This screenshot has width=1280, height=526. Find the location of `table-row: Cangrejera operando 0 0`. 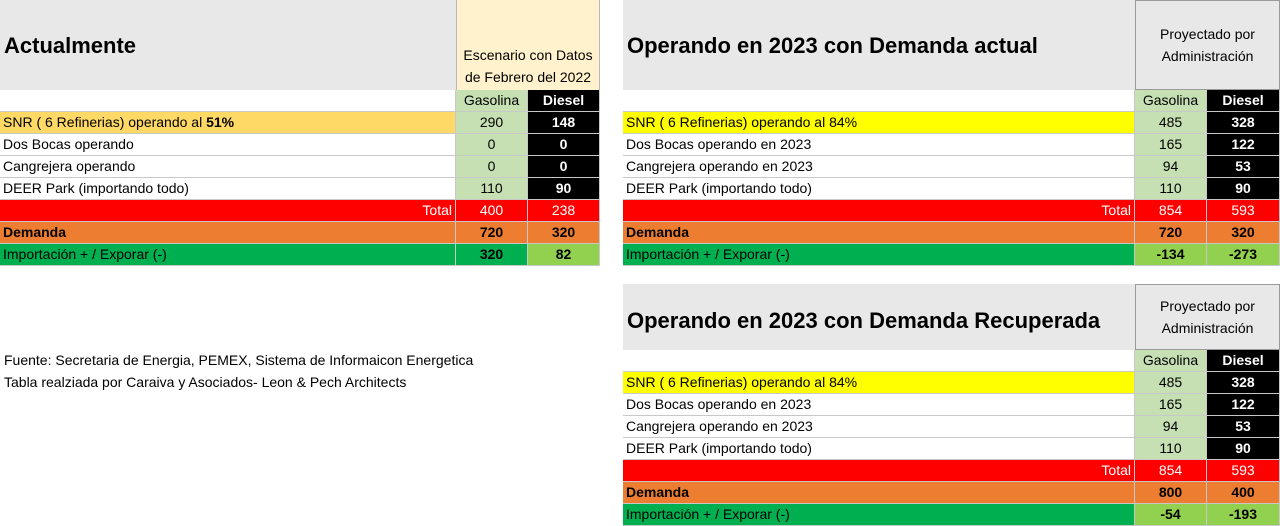

table-row: Cangrejera operando 0 0 is located at coordinates (300, 167).